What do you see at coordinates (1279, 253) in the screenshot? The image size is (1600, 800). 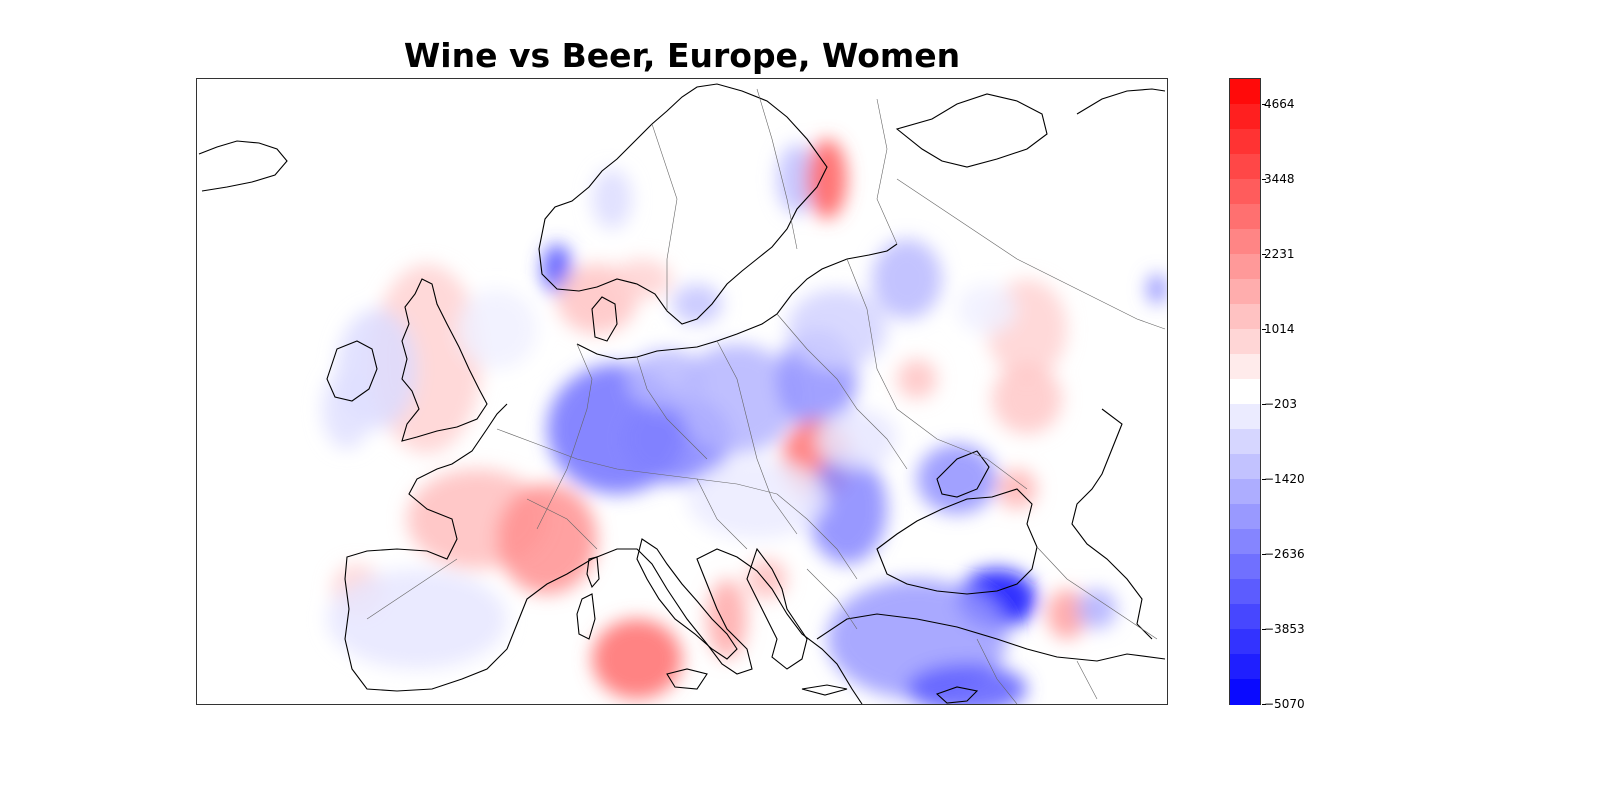 I see `colorbar-tick-label: 2231` at bounding box center [1279, 253].